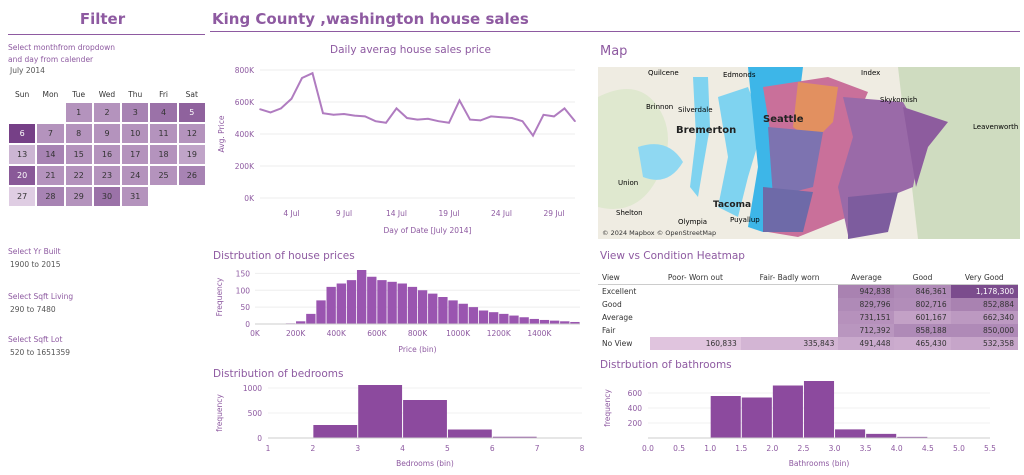  Describe the element at coordinates (163, 175) in the screenshot. I see `calendar-day: 25` at that location.